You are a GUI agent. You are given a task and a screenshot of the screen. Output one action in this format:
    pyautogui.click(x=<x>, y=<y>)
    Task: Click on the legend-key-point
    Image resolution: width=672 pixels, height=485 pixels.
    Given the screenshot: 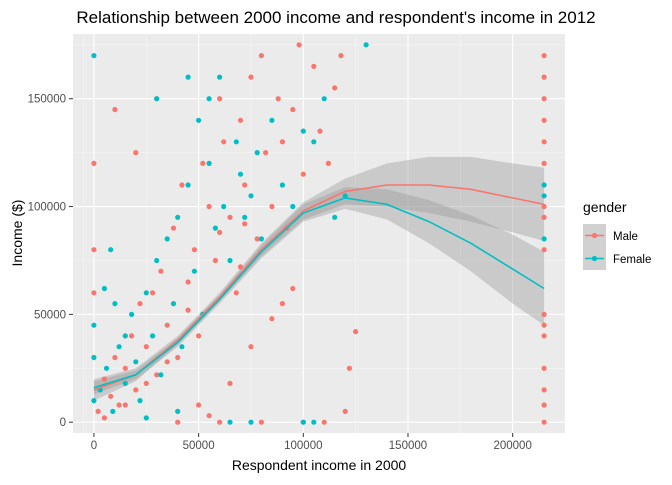 What is the action you would take?
    pyautogui.click(x=594, y=235)
    